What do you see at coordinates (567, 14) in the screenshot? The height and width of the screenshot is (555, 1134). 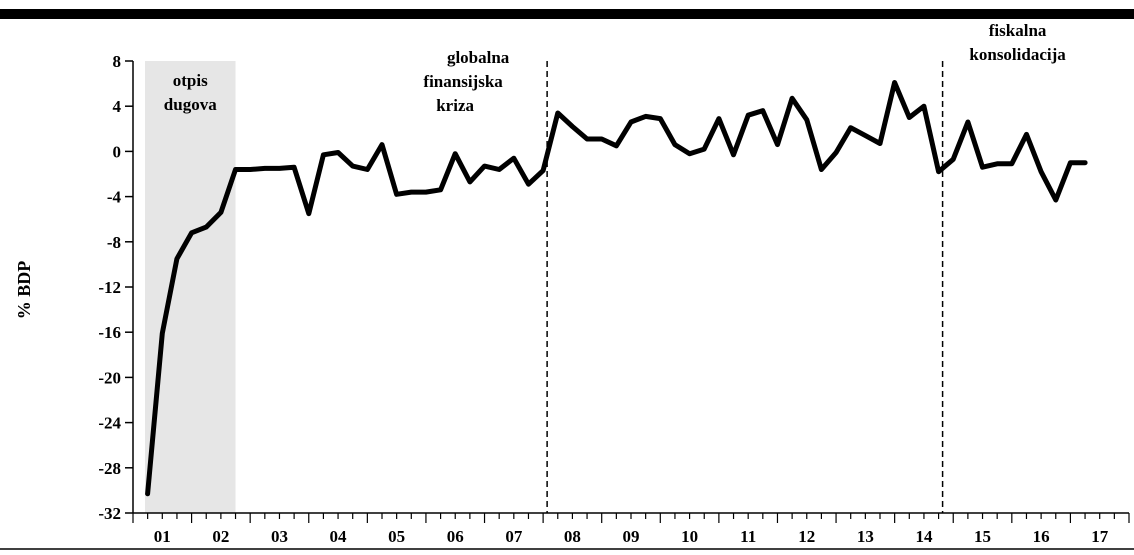 I see `top-border-bar` at bounding box center [567, 14].